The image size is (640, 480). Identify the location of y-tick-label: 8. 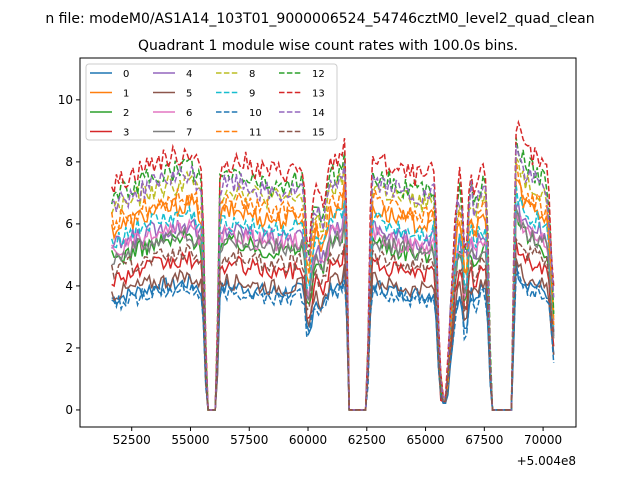
(69, 162).